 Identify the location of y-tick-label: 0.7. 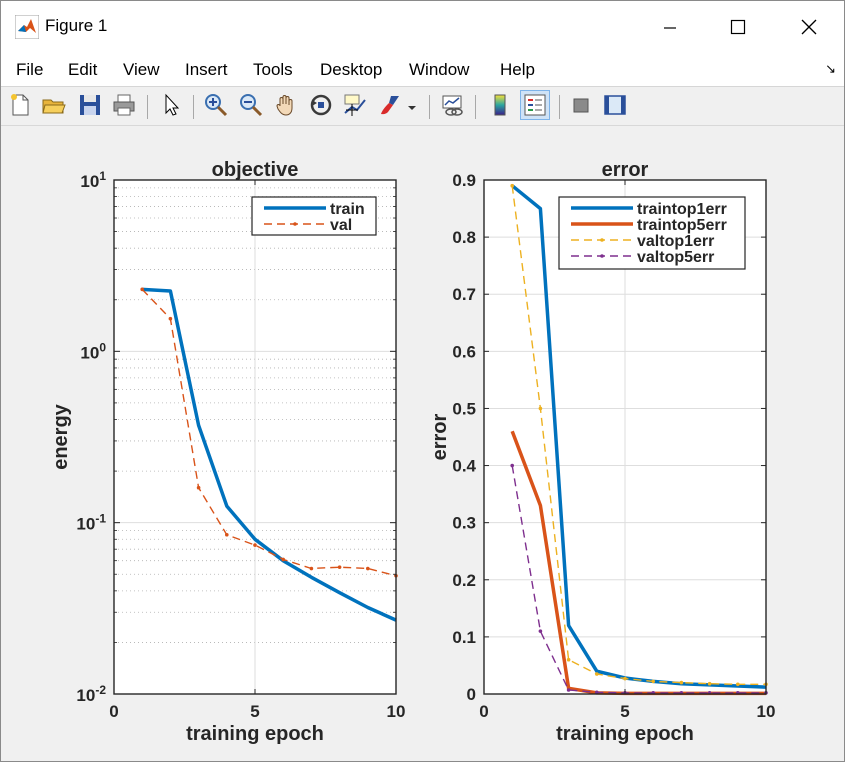
(464, 294).